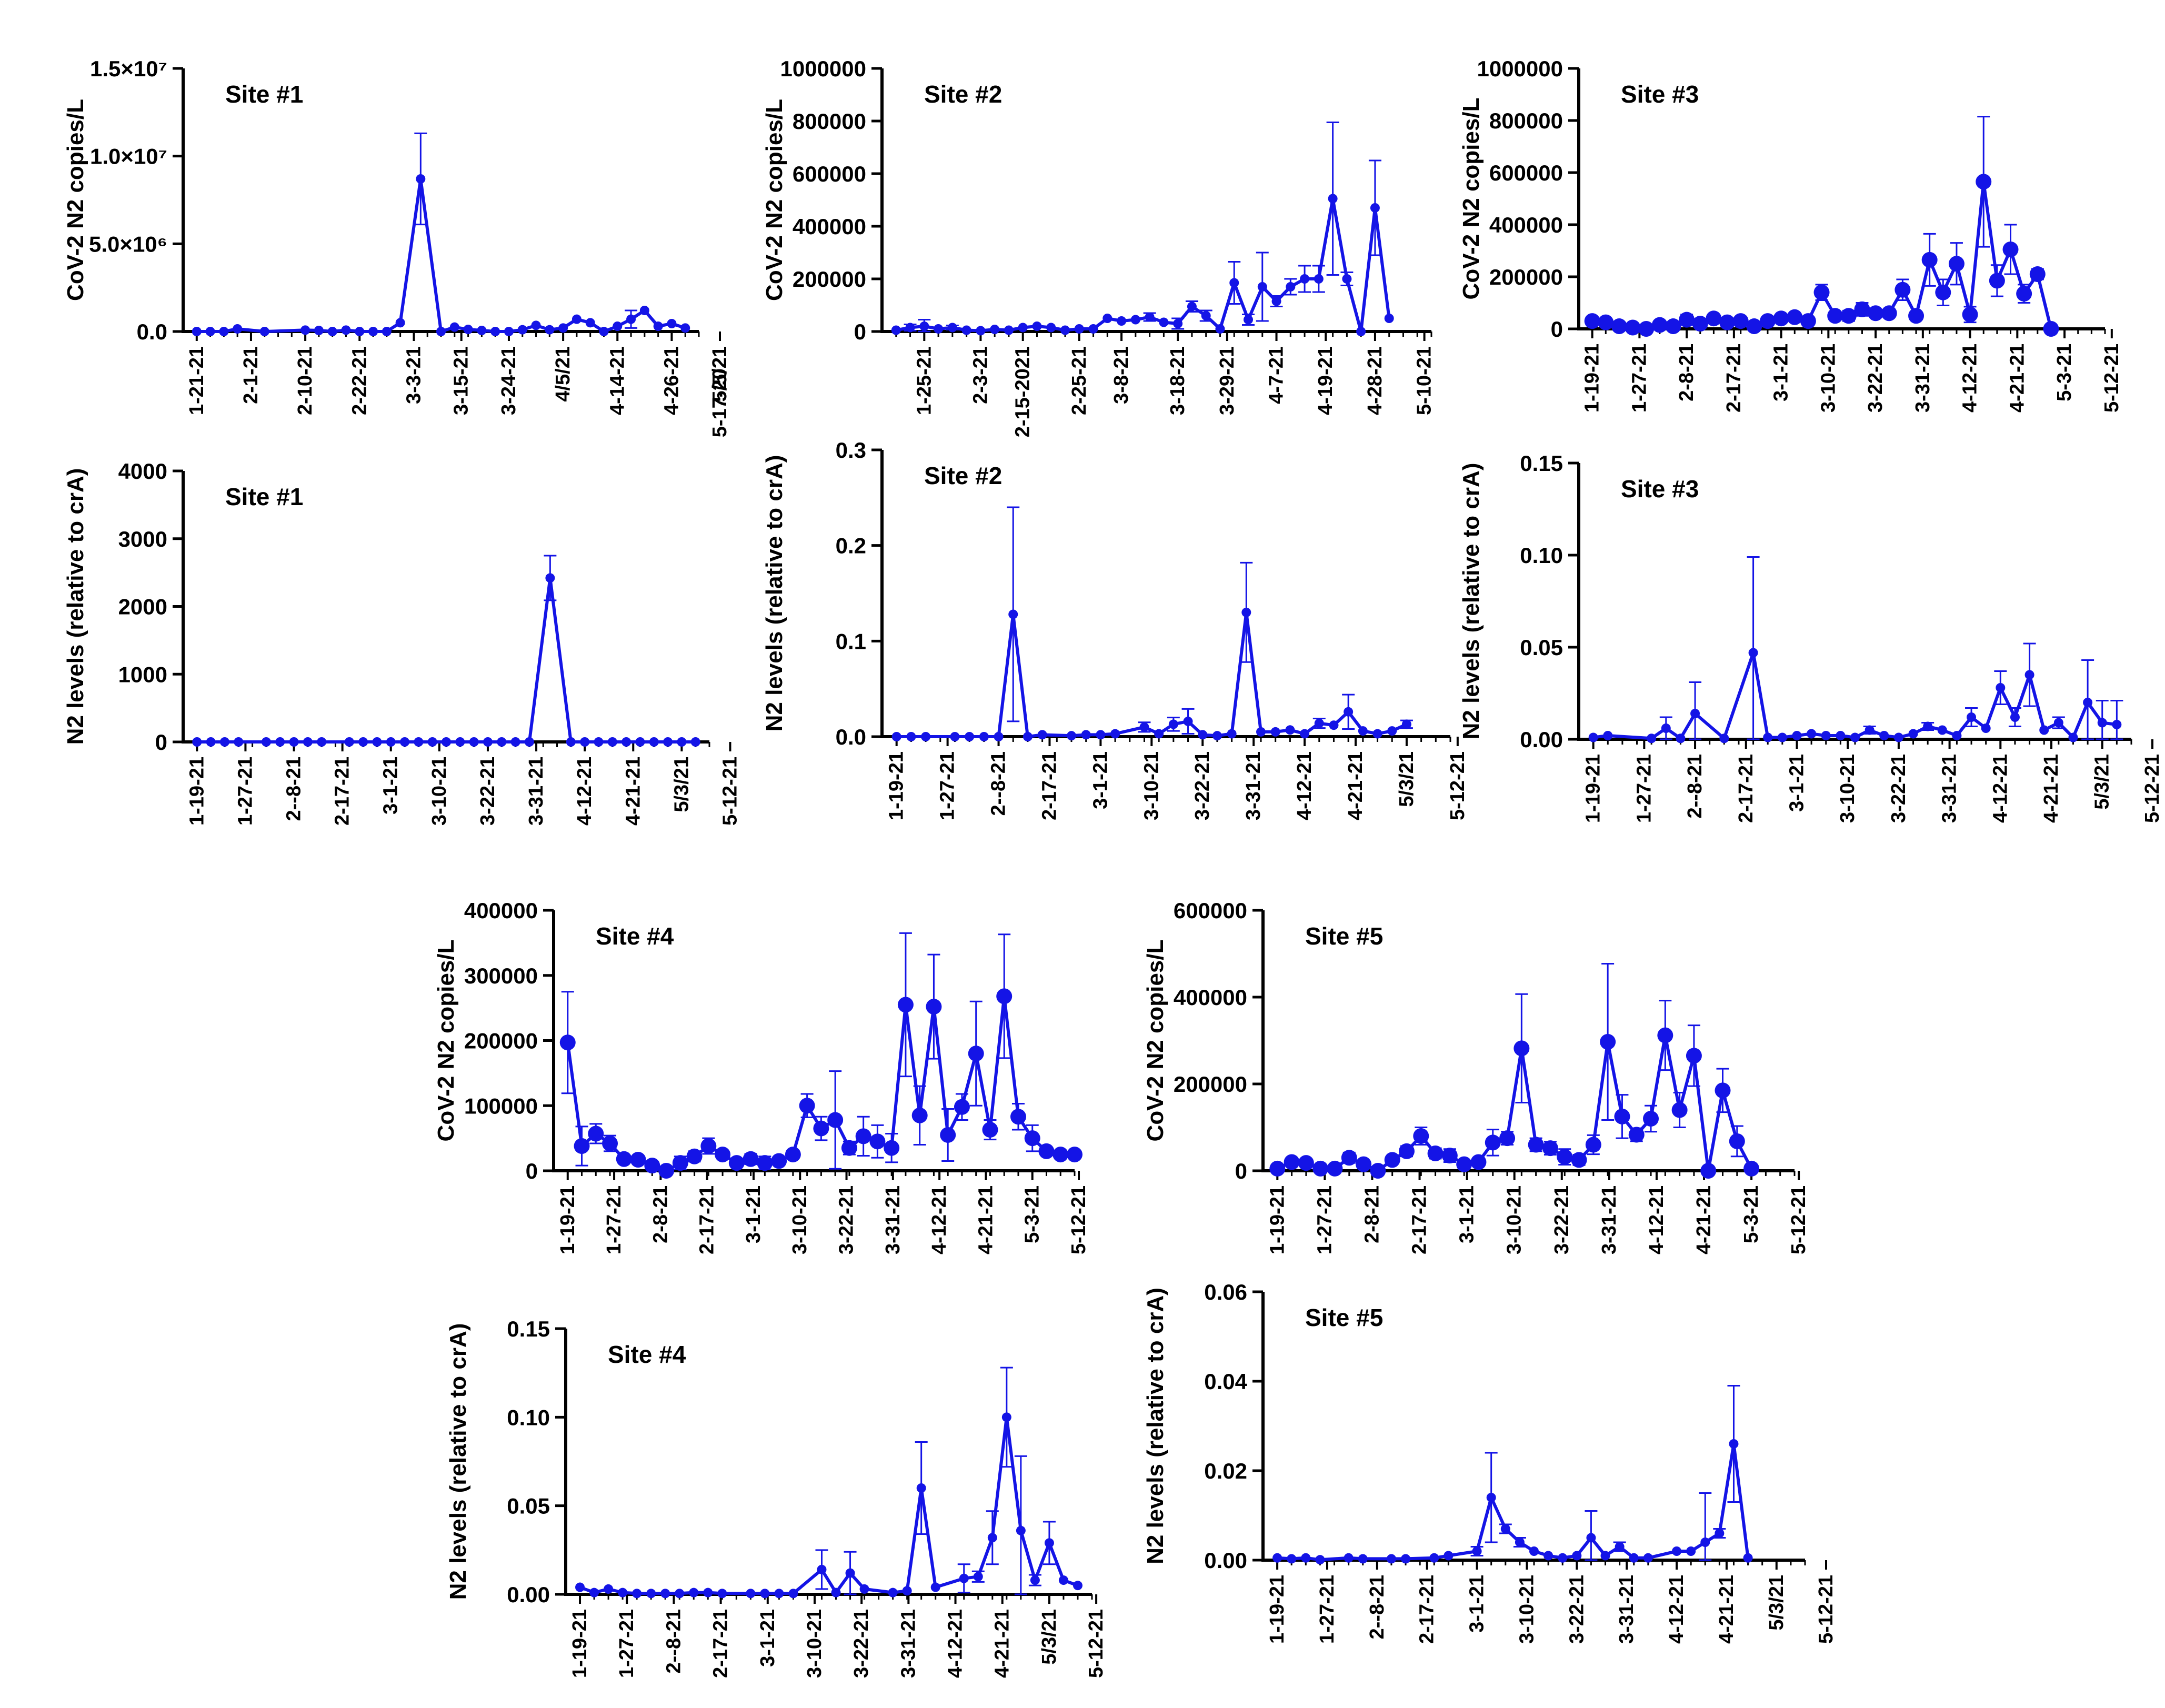 This screenshot has width=2165, height=1708. I want to click on y-tick-label: 600000, so click(1210, 910).